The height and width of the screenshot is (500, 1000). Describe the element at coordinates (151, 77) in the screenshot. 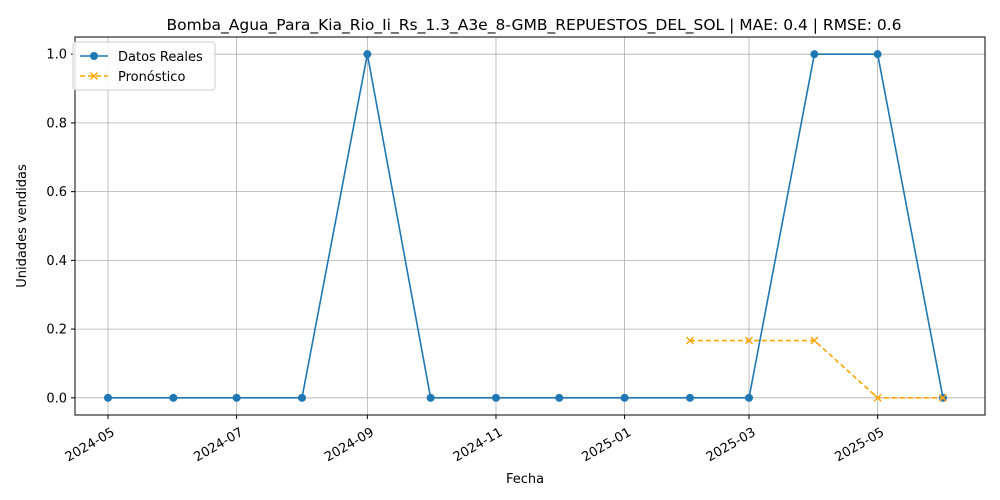

I see `legend-label-pronostico: Pronóstico` at that location.